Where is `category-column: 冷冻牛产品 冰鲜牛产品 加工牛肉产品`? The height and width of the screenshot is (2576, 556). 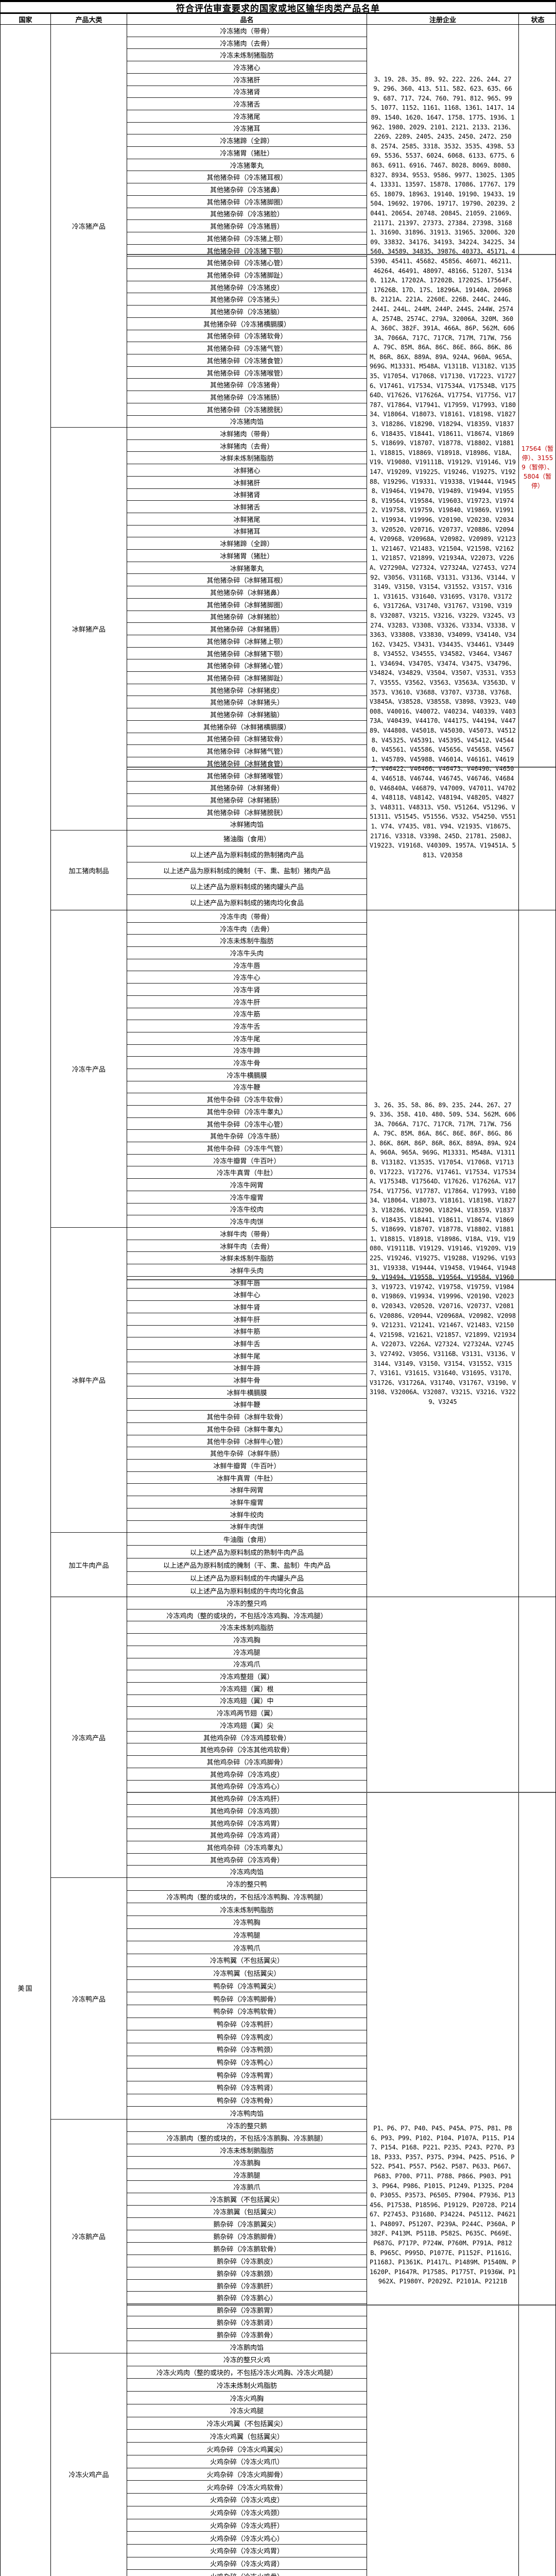 category-column: 冷冻牛产品 冰鲜牛产品 加工牛肉产品 is located at coordinates (89, 1253).